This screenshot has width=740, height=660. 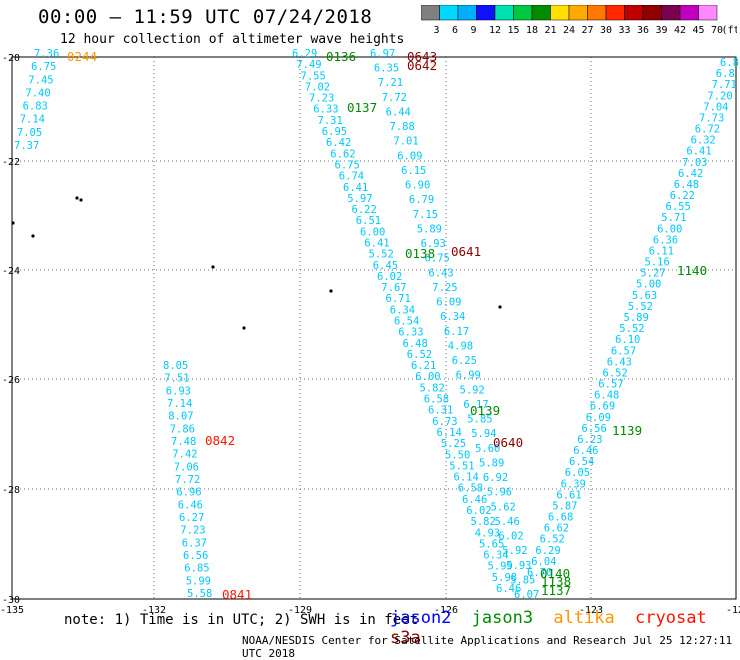 What do you see at coordinates (393, 288) in the screenshot?
I see `swh-value: 7.67` at bounding box center [393, 288].